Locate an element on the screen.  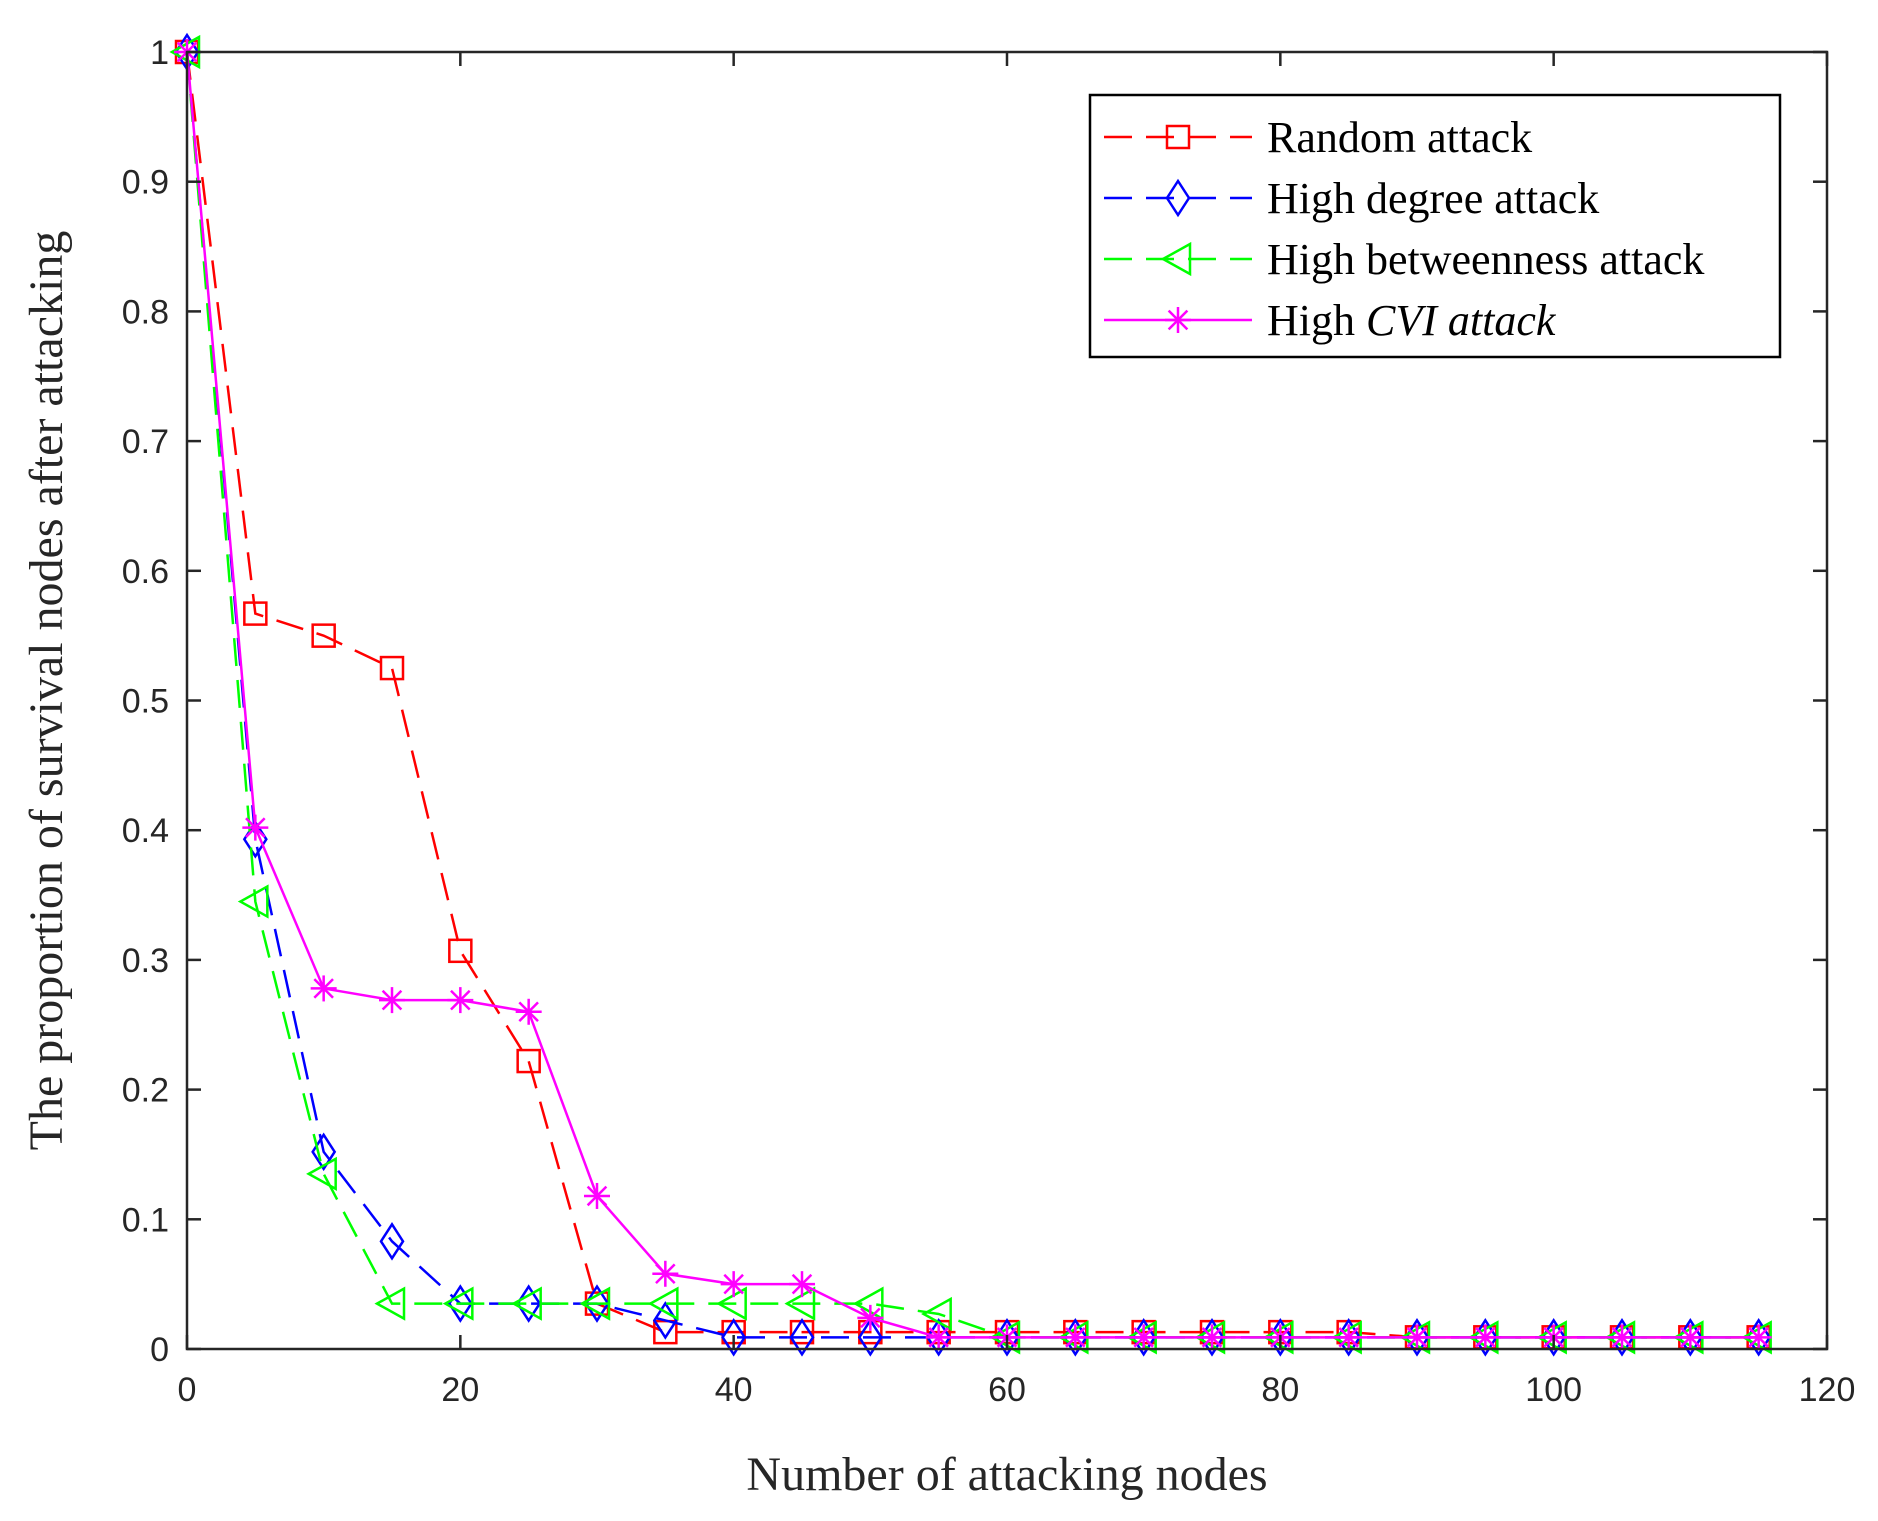
x-axis-label: Number of attacking nodes is located at coordinates (1006, 1474).